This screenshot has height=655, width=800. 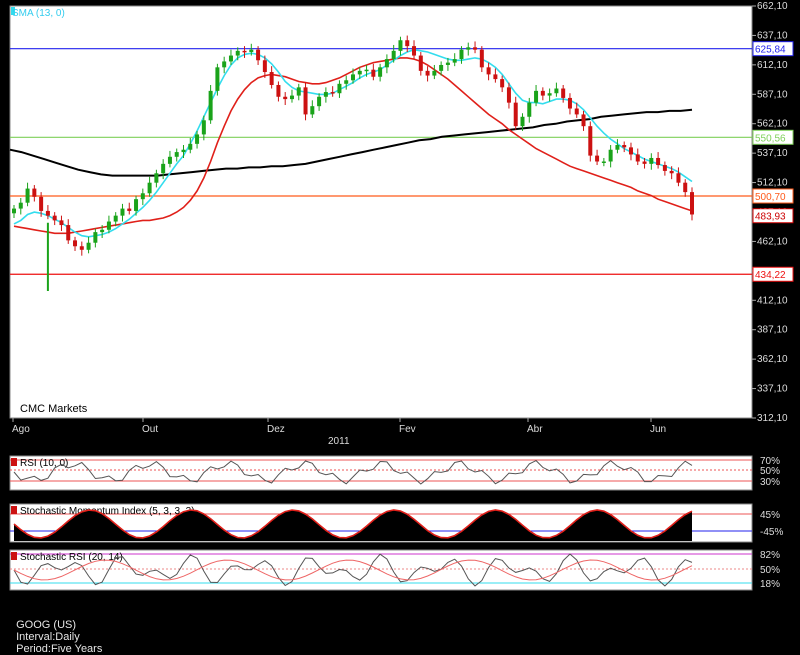 What do you see at coordinates (339, 441) in the screenshot?
I see `year-label: 2011` at bounding box center [339, 441].